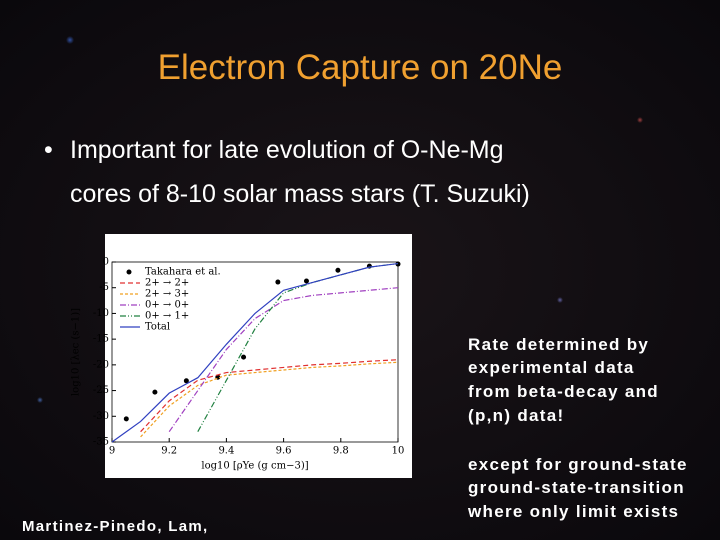 This screenshot has height=540, width=720. I want to click on note-line: where only limit exists, so click(574, 511).